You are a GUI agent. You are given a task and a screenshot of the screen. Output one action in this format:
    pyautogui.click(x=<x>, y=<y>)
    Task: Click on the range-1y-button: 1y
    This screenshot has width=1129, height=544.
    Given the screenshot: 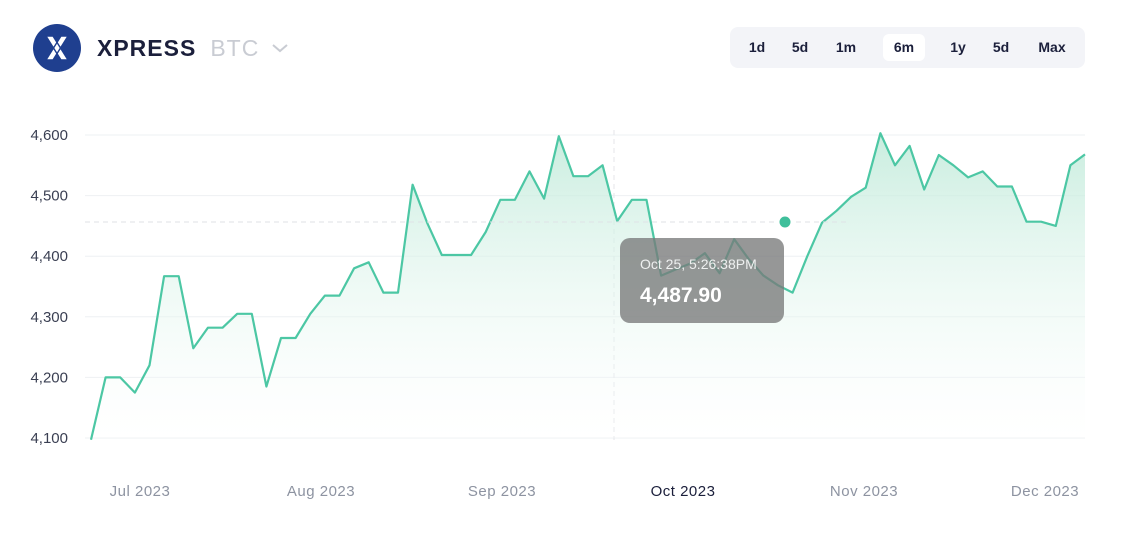 What is the action you would take?
    pyautogui.click(x=958, y=47)
    